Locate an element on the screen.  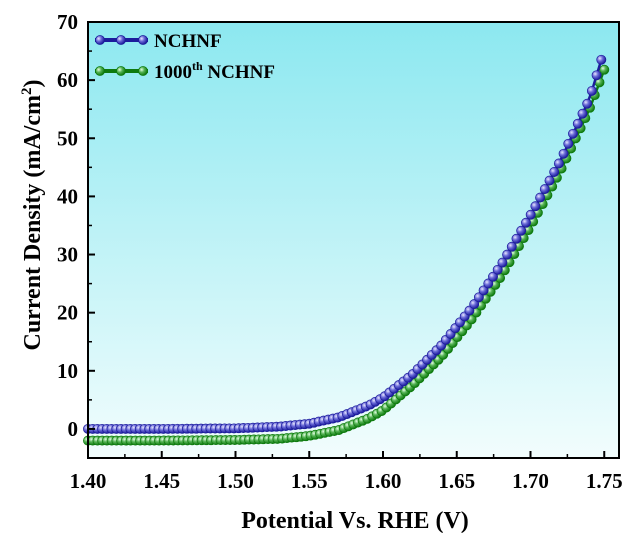
legend-marker-nchnf-left is located at coordinates (100, 40).